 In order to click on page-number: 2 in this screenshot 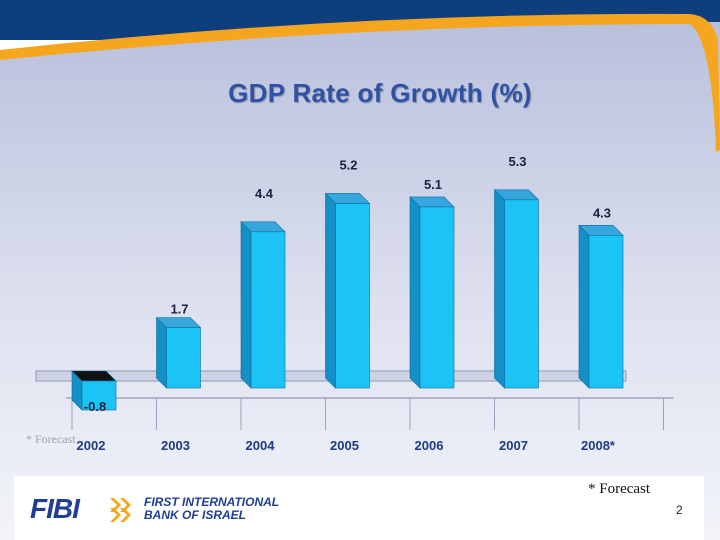, I will do `click(679, 510)`.